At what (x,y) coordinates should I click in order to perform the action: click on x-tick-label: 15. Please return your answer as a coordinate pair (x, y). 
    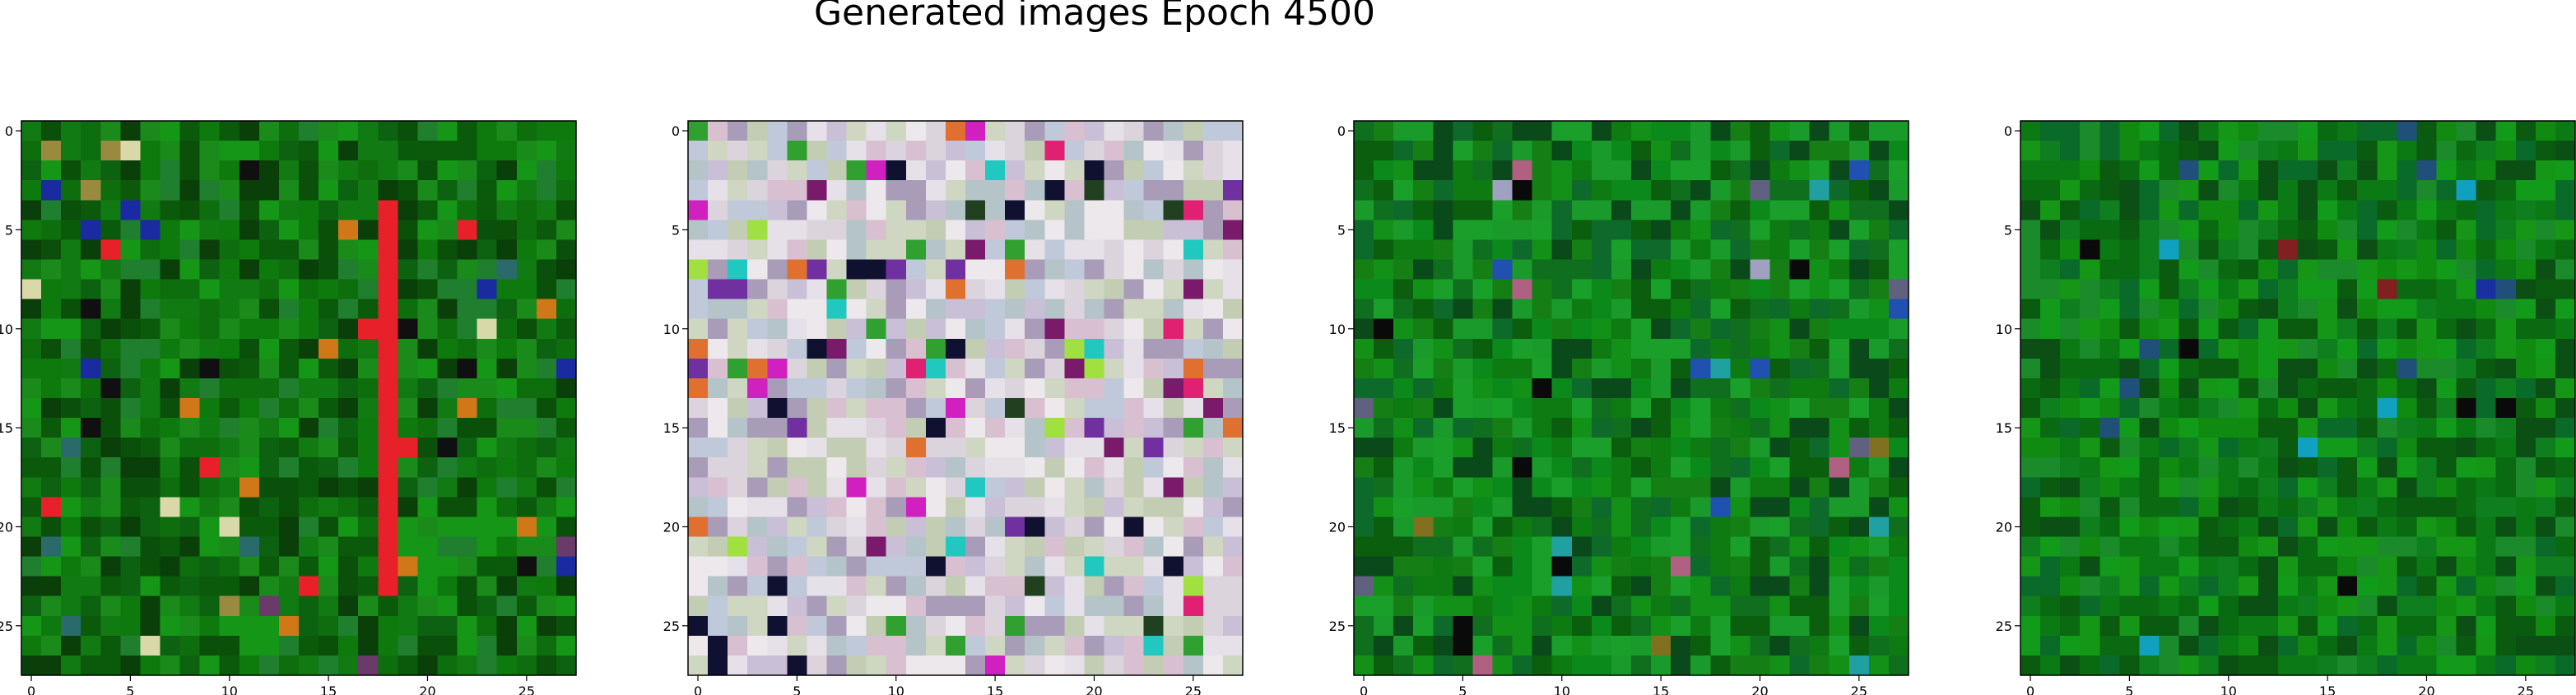
    Looking at the image, I should click on (1661, 689).